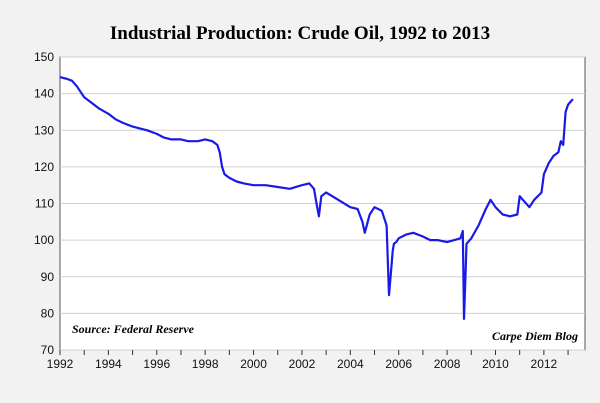  Describe the element at coordinates (44, 167) in the screenshot. I see `y-tick-label: 120` at that location.